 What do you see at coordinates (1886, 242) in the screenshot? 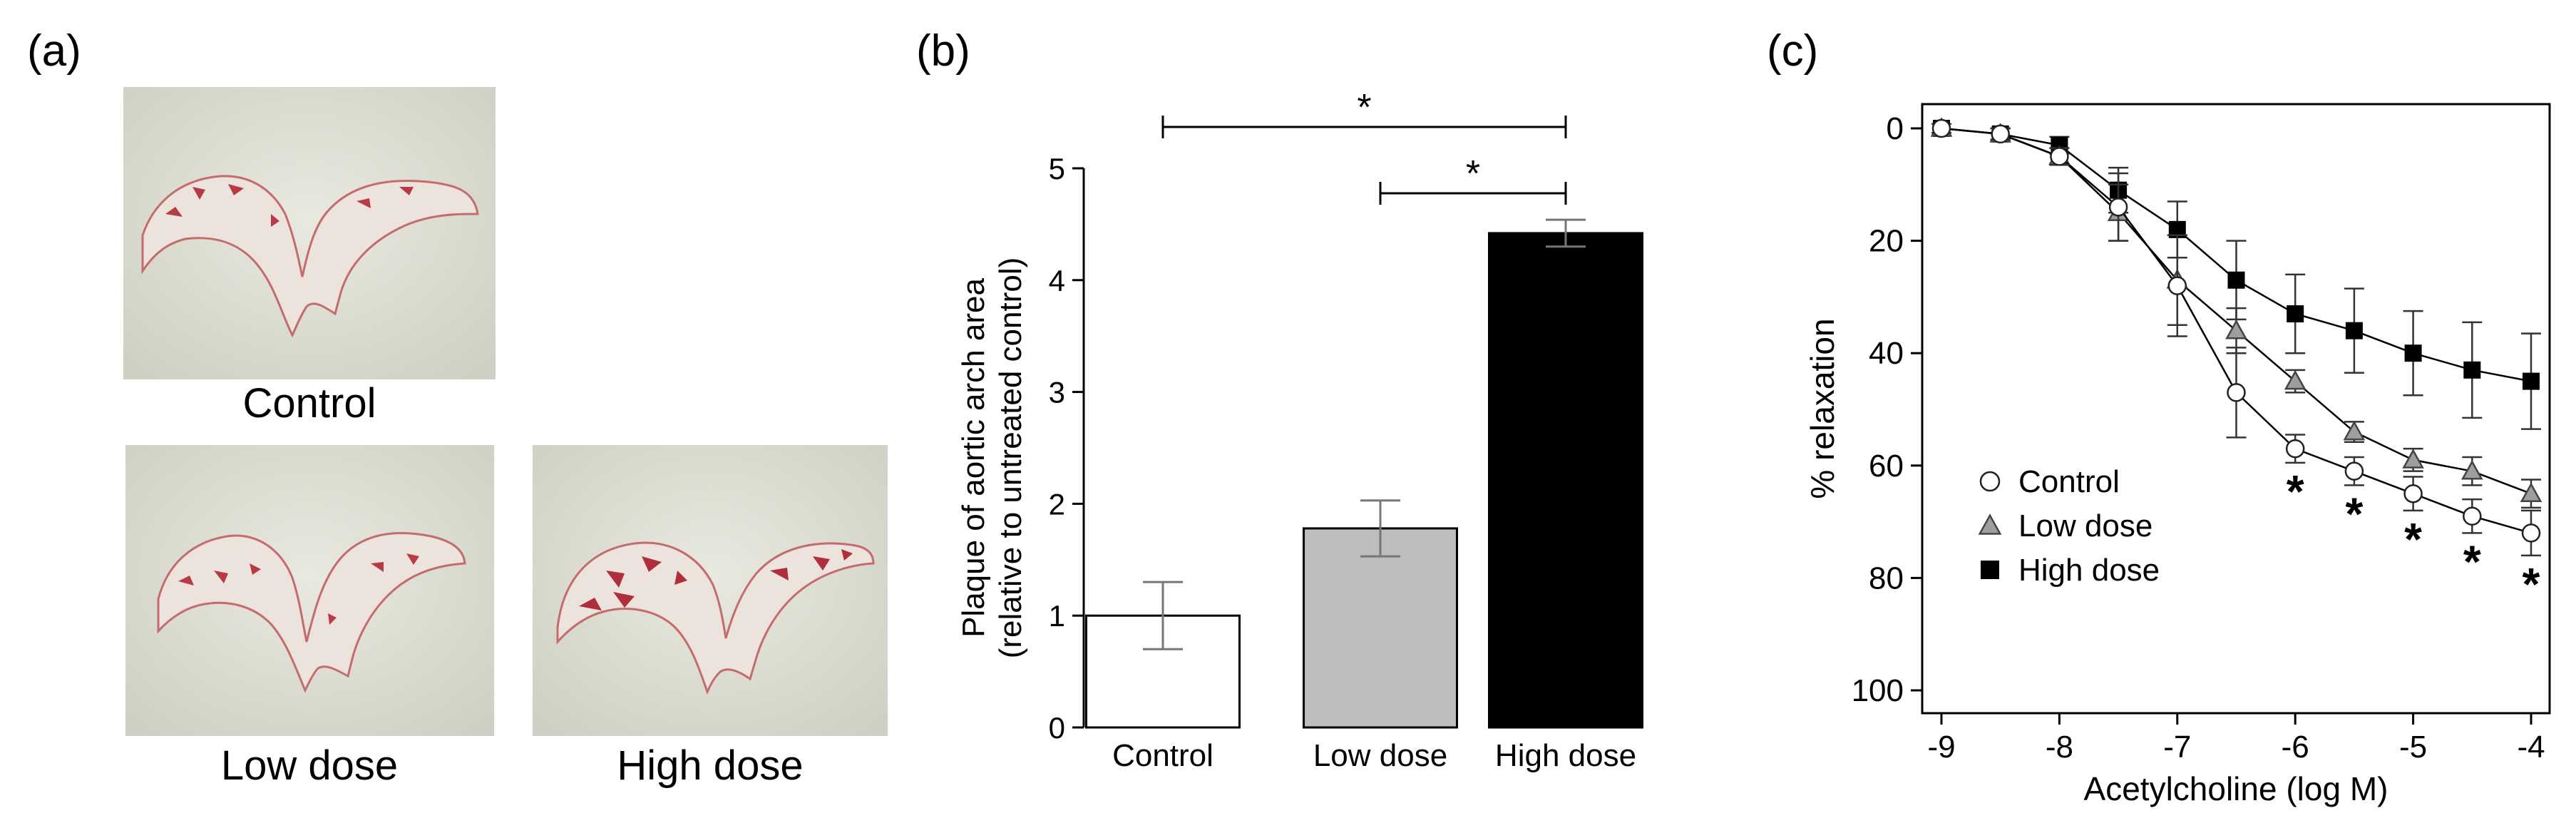
I see `line-chart-y-tick-label: 20` at bounding box center [1886, 242].